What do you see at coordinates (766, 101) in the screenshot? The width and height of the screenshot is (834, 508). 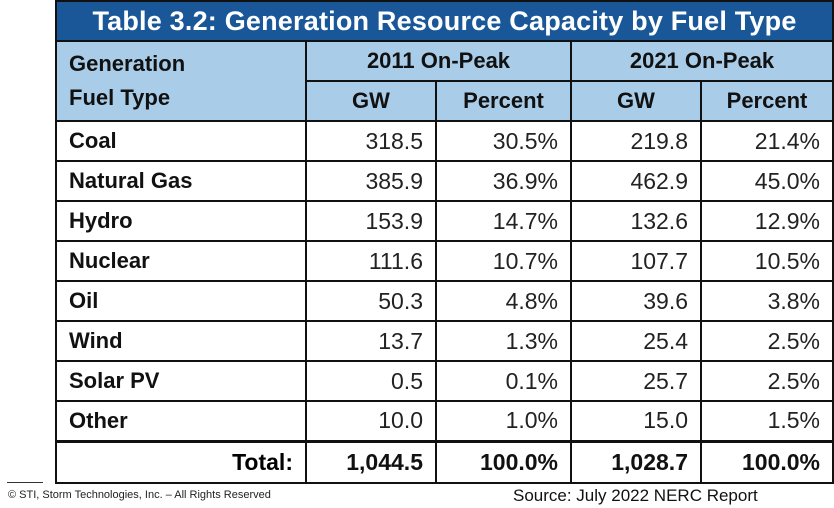 I see `subheader-percent-2021: Percent` at bounding box center [766, 101].